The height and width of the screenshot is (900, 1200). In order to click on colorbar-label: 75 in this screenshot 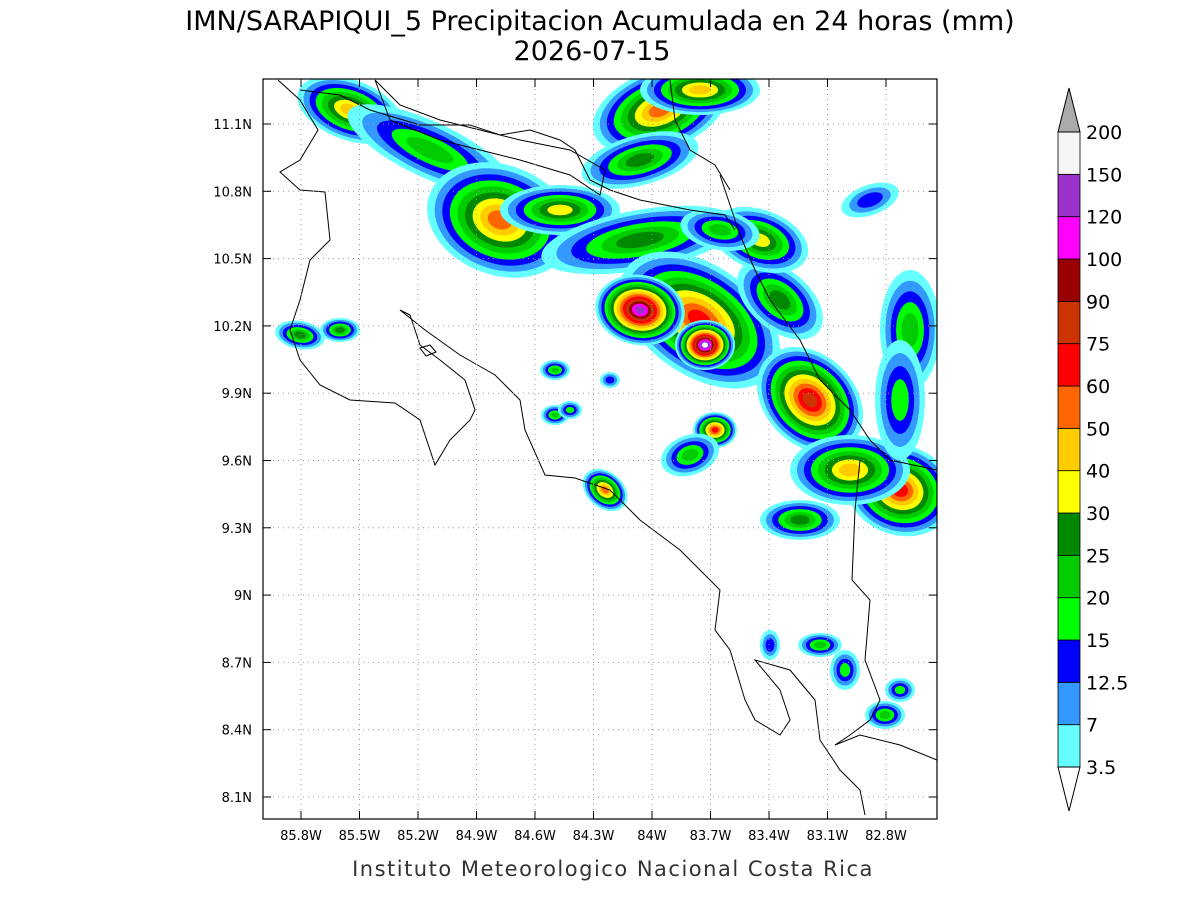, I will do `click(1098, 345)`.